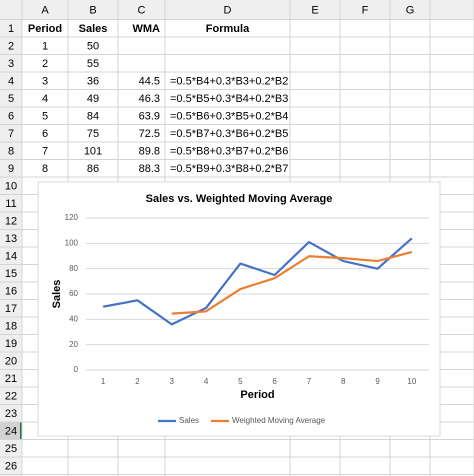 The width and height of the screenshot is (474, 476). Describe the element at coordinates (149, 169) in the screenshot. I see `cell: 88.3` at that location.